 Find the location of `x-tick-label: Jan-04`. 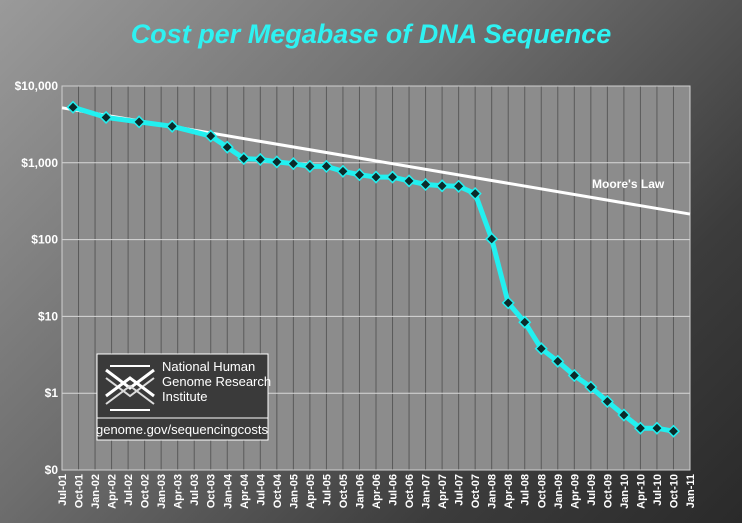

x-tick-label: Jan-04 is located at coordinates (228, 491).